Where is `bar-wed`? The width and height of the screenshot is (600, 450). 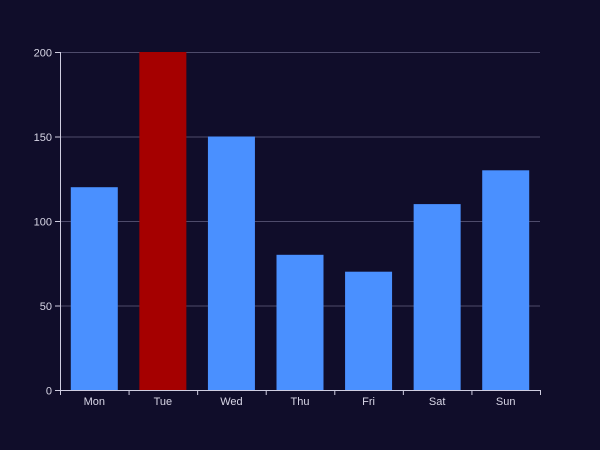
bar-wed is located at coordinates (231, 263).